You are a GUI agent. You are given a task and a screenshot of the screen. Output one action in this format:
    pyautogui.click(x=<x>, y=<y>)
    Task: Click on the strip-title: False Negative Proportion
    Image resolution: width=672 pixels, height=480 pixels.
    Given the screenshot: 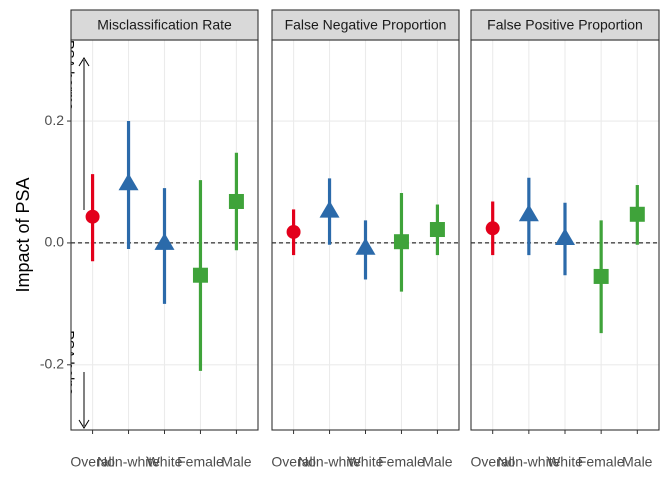 What is the action you would take?
    pyautogui.click(x=366, y=25)
    